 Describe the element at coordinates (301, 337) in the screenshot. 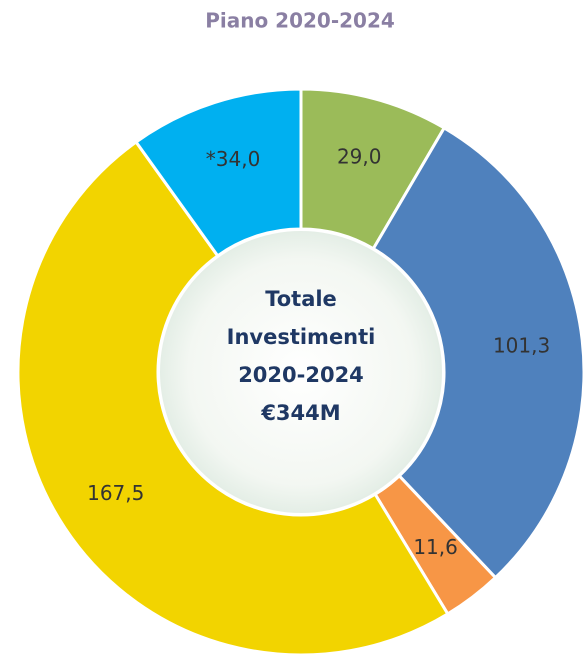

I see `center-text: Investimenti` at that location.